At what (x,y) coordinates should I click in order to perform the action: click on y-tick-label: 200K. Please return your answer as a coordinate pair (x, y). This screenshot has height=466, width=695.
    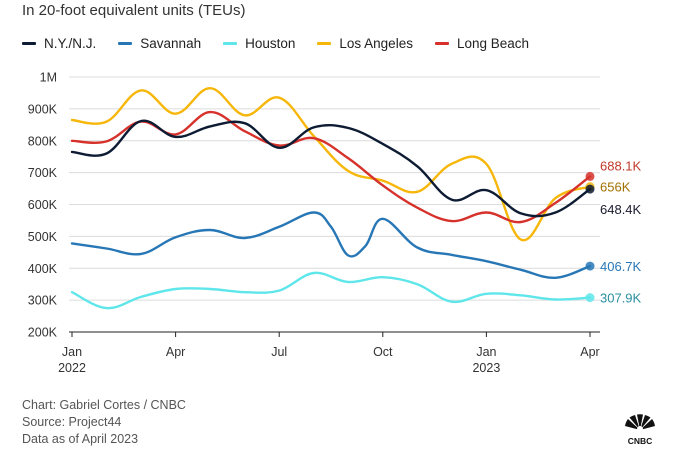
    Looking at the image, I should click on (43, 333).